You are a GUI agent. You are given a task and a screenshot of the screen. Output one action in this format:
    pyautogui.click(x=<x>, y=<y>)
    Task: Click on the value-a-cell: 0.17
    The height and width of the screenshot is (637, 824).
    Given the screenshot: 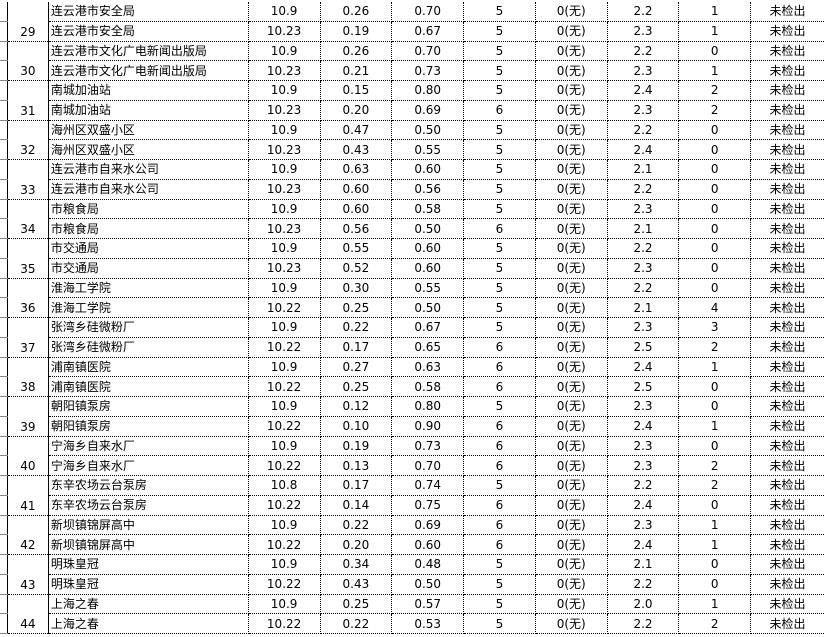 What is the action you would take?
    pyautogui.click(x=356, y=347)
    